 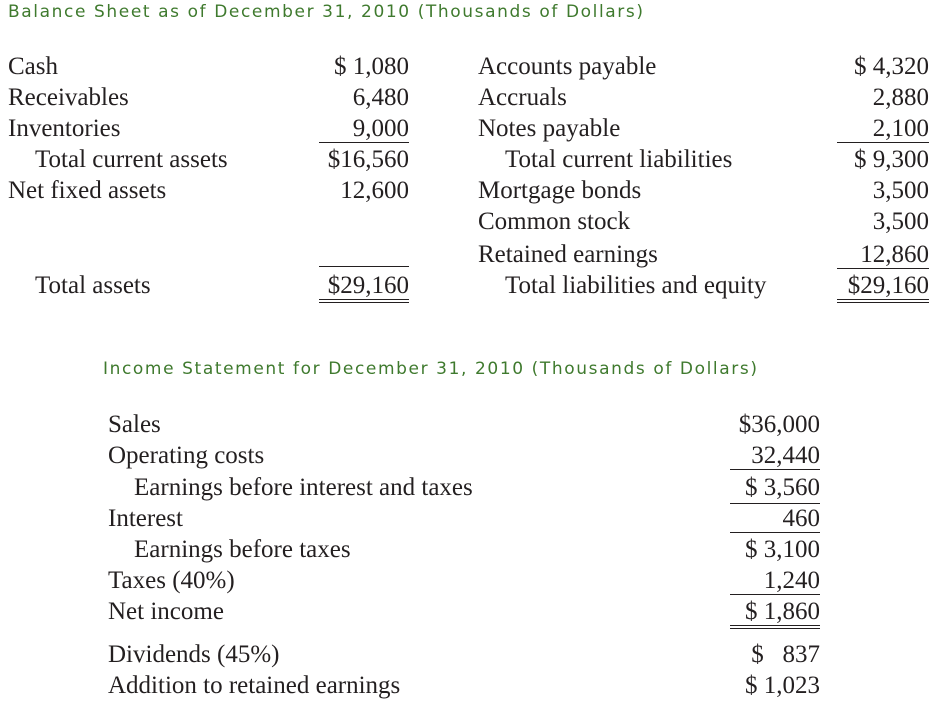 What do you see at coordinates (567, 66) in the screenshot?
I see `accounts-payable-label: Accounts payable` at bounding box center [567, 66].